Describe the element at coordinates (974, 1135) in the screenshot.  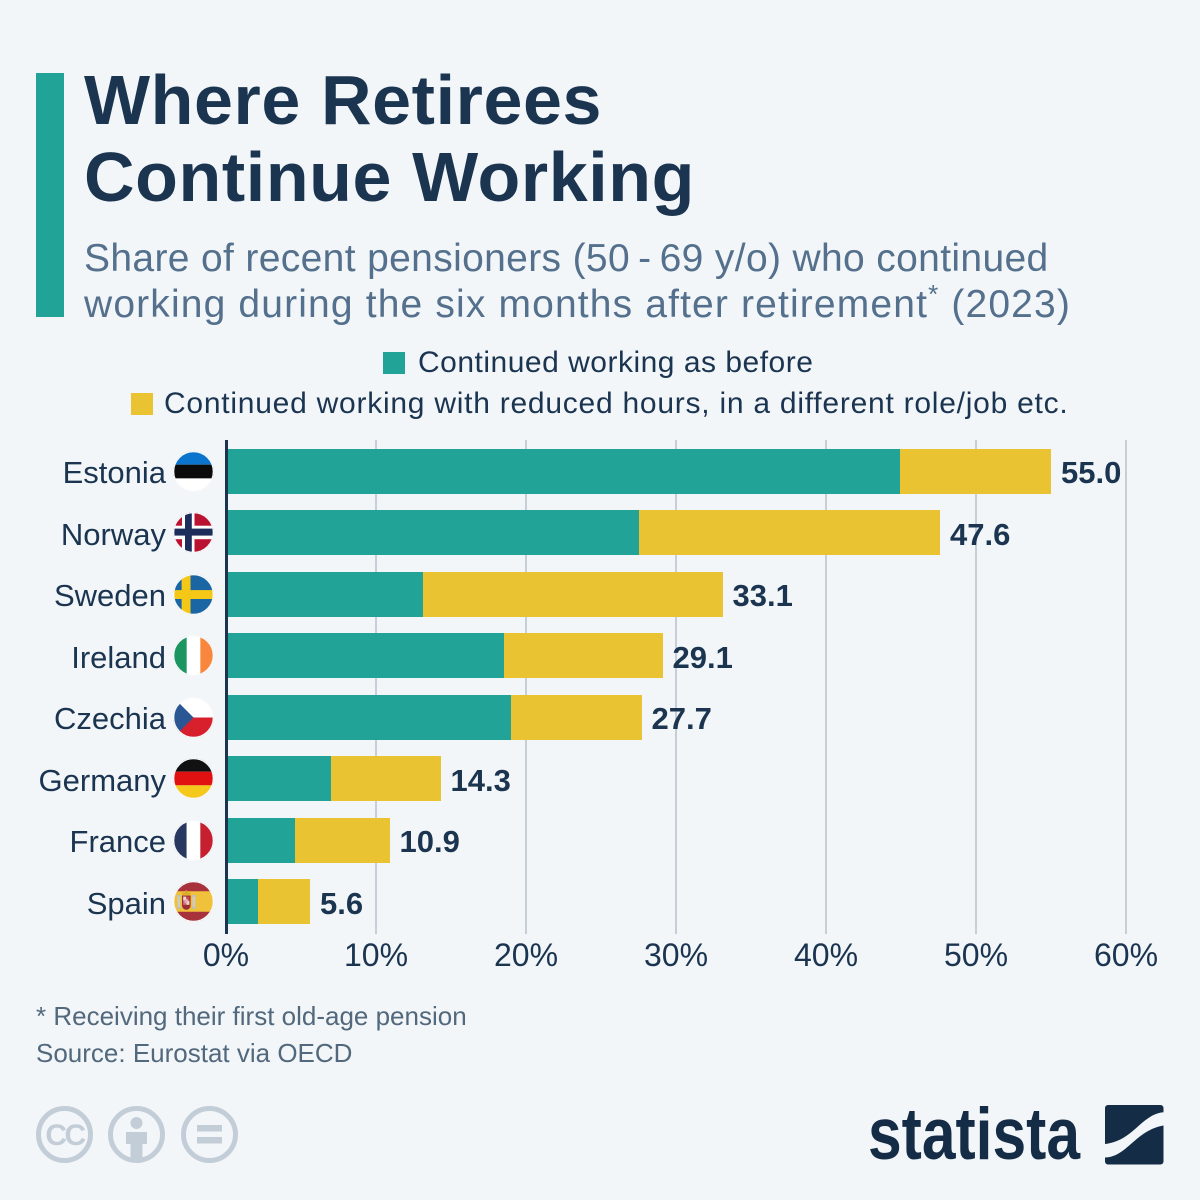
I see `svg-text: statista` at that location.